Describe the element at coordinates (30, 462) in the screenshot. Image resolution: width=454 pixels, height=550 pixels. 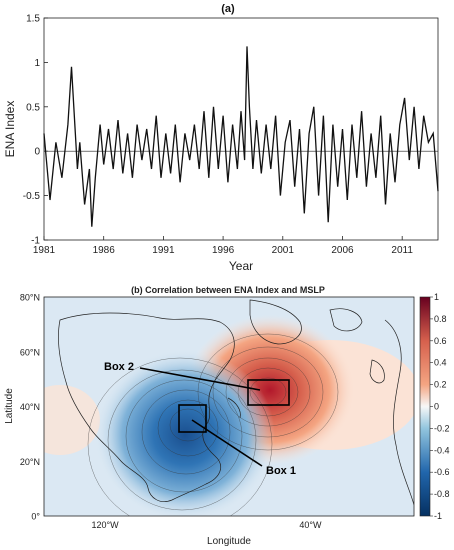
I see `latitude-tick-label: 20°N` at that location.